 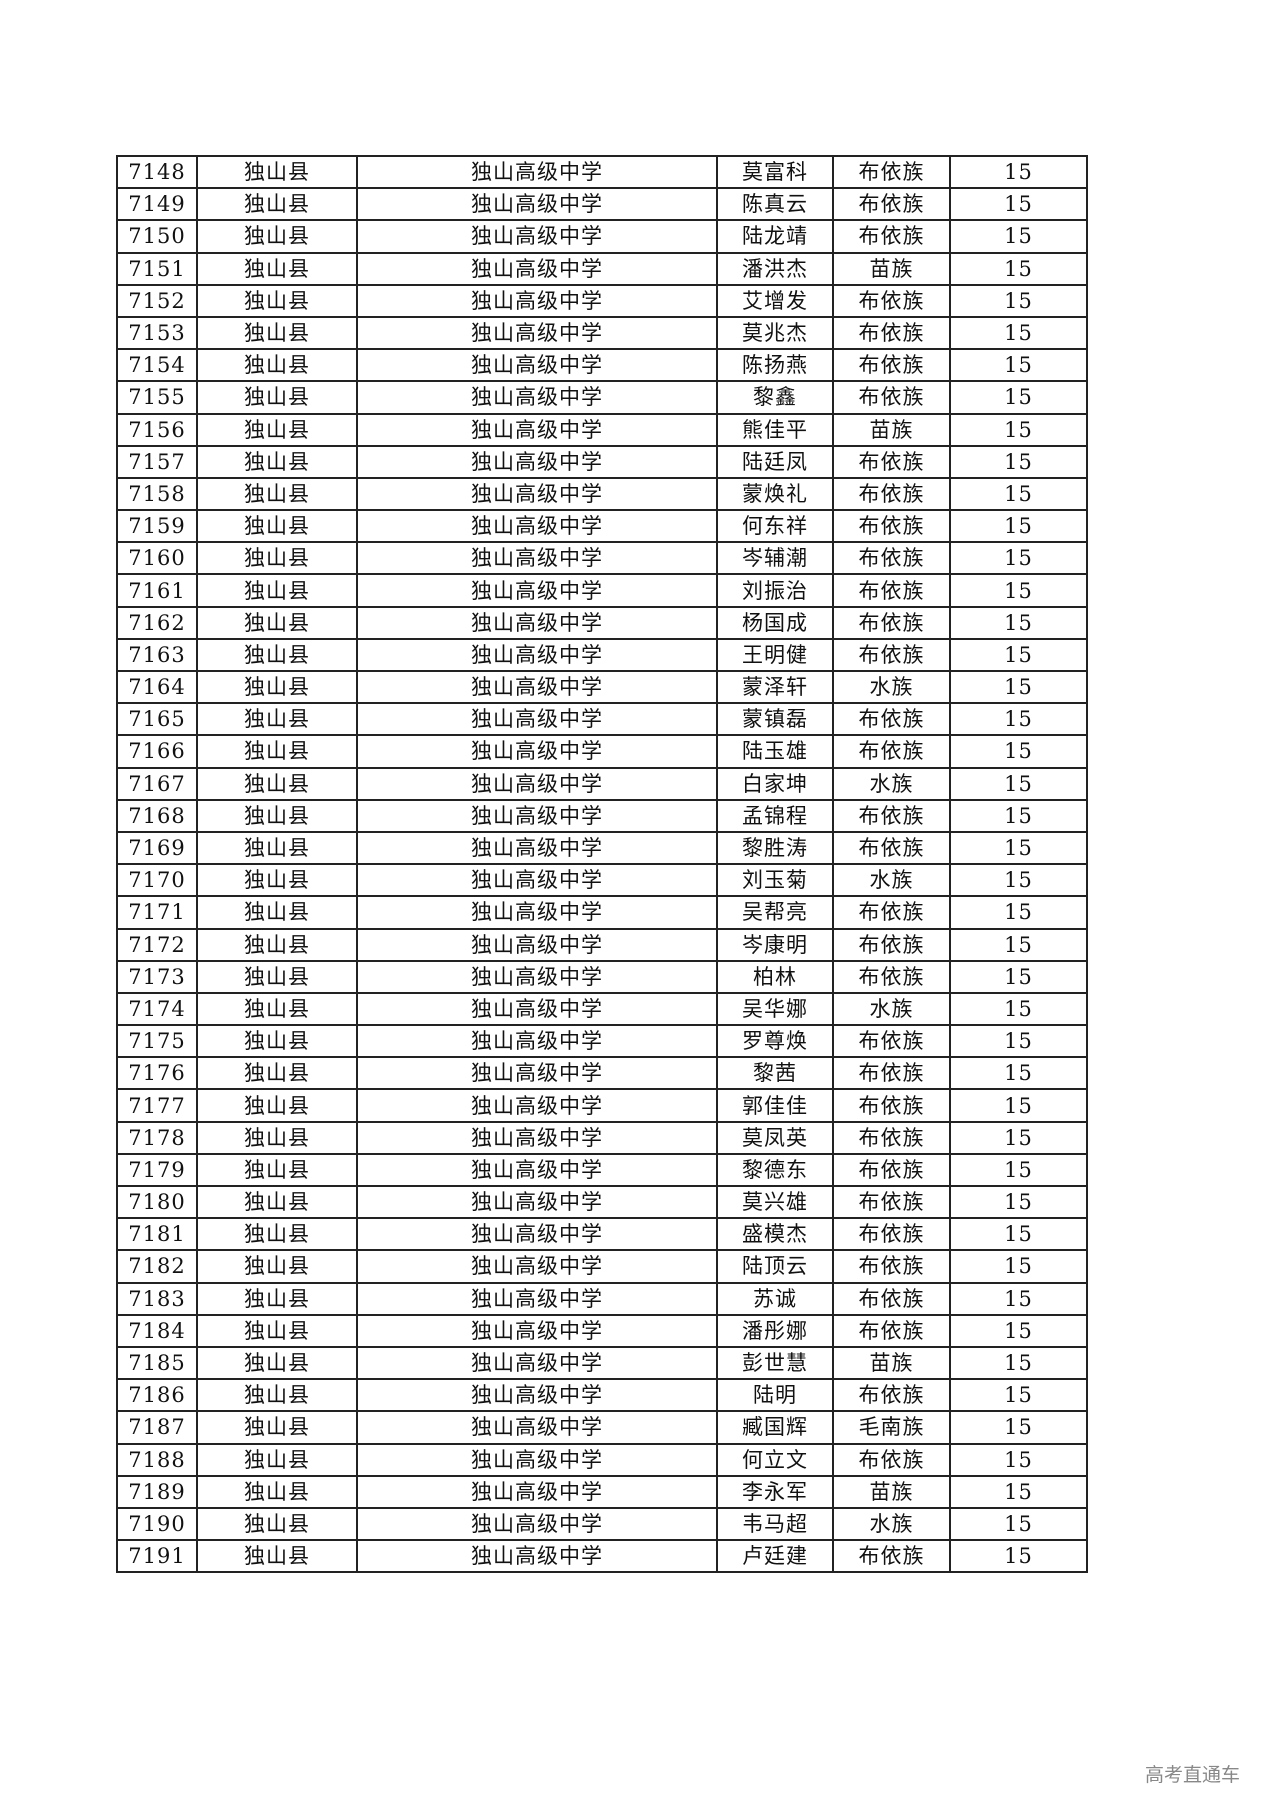 What do you see at coordinates (775, 1363) in the screenshot?
I see `cell-student-name: 彭世慧` at bounding box center [775, 1363].